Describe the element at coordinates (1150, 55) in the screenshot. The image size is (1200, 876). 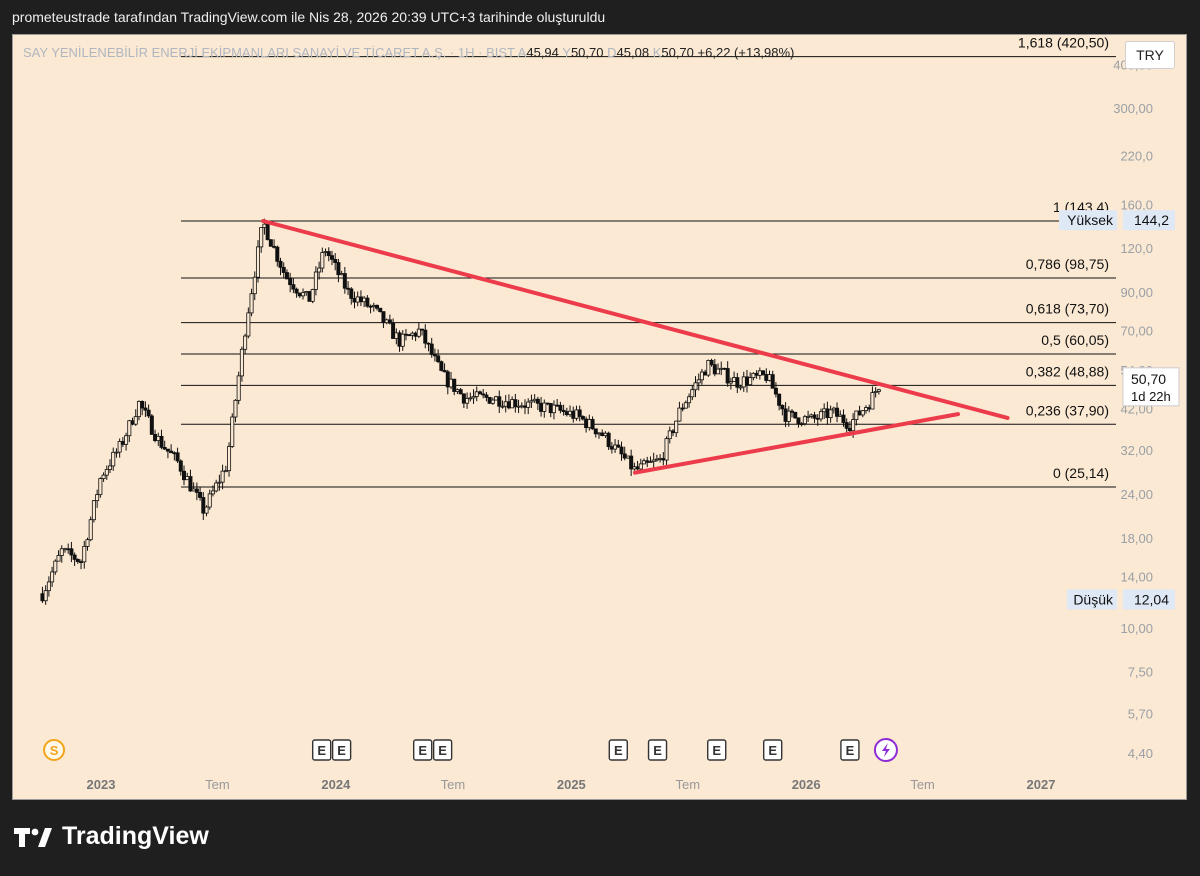
I see `currency-button: TRY` at that location.